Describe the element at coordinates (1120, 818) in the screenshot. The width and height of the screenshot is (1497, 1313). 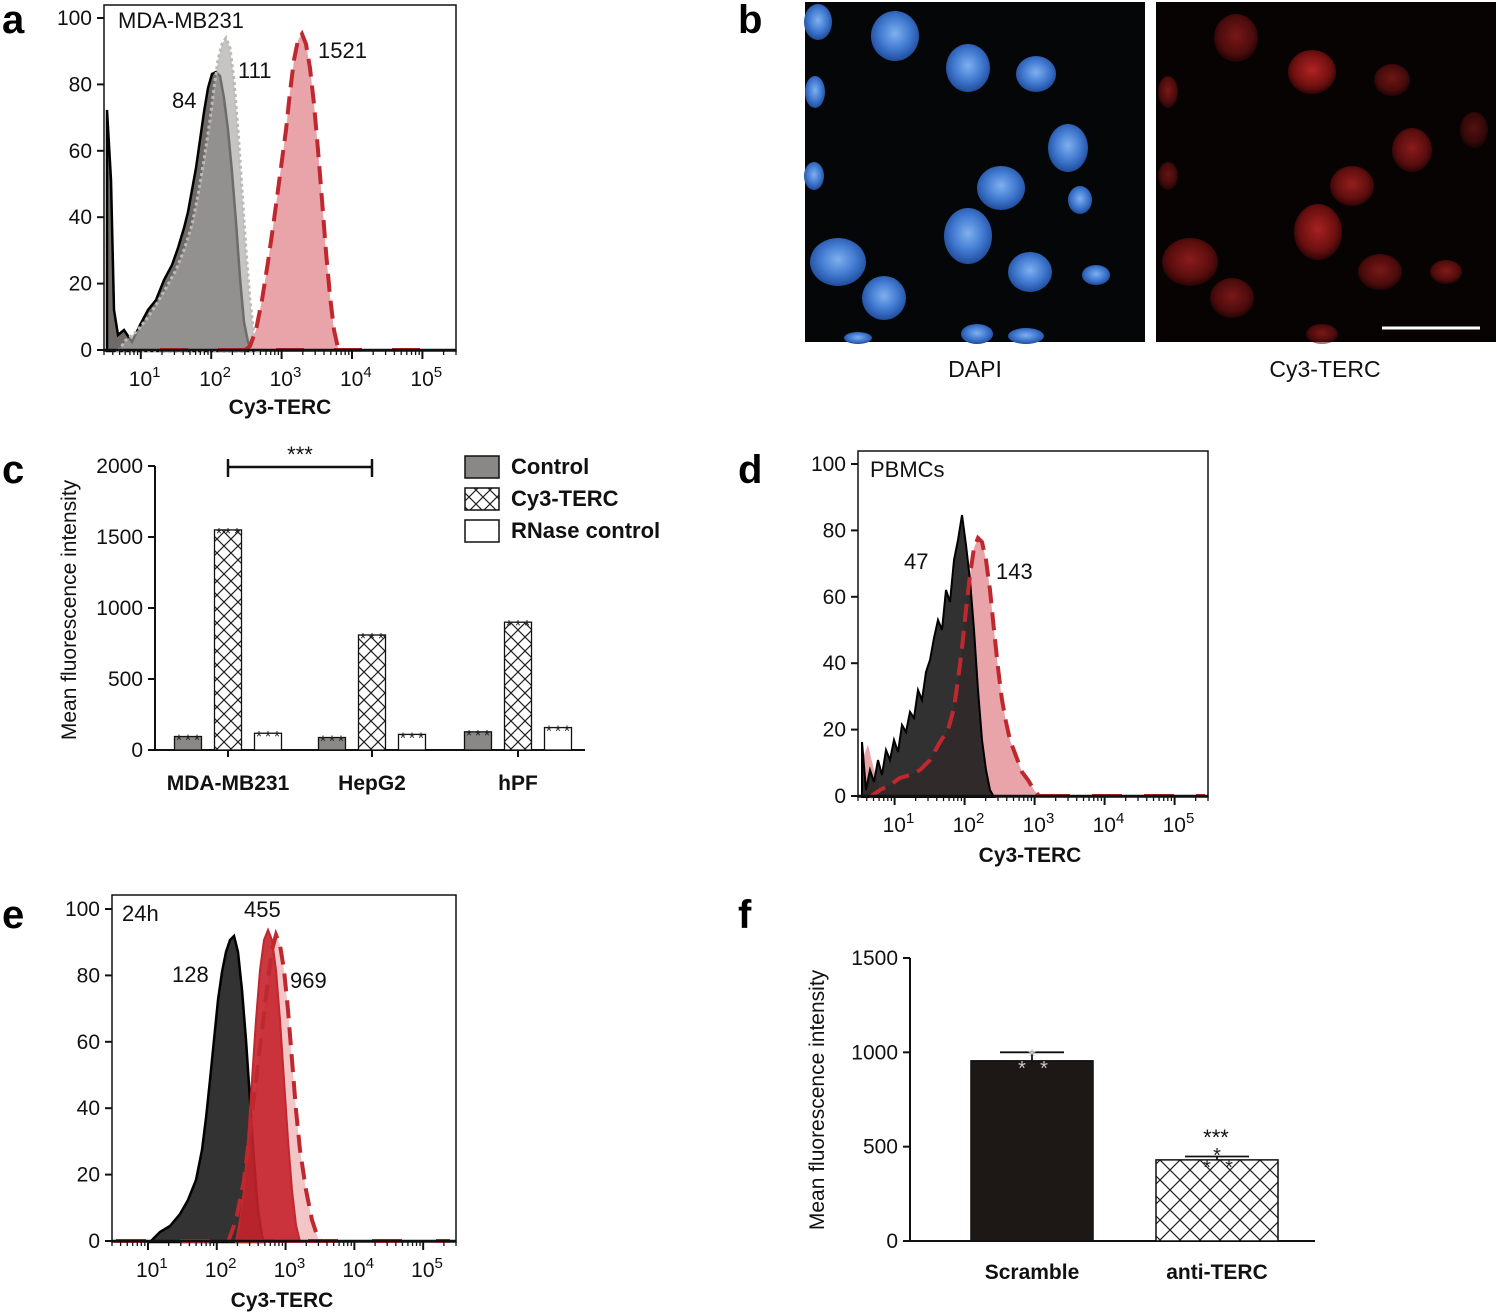
I see `x-tick-exponent: 4` at that location.